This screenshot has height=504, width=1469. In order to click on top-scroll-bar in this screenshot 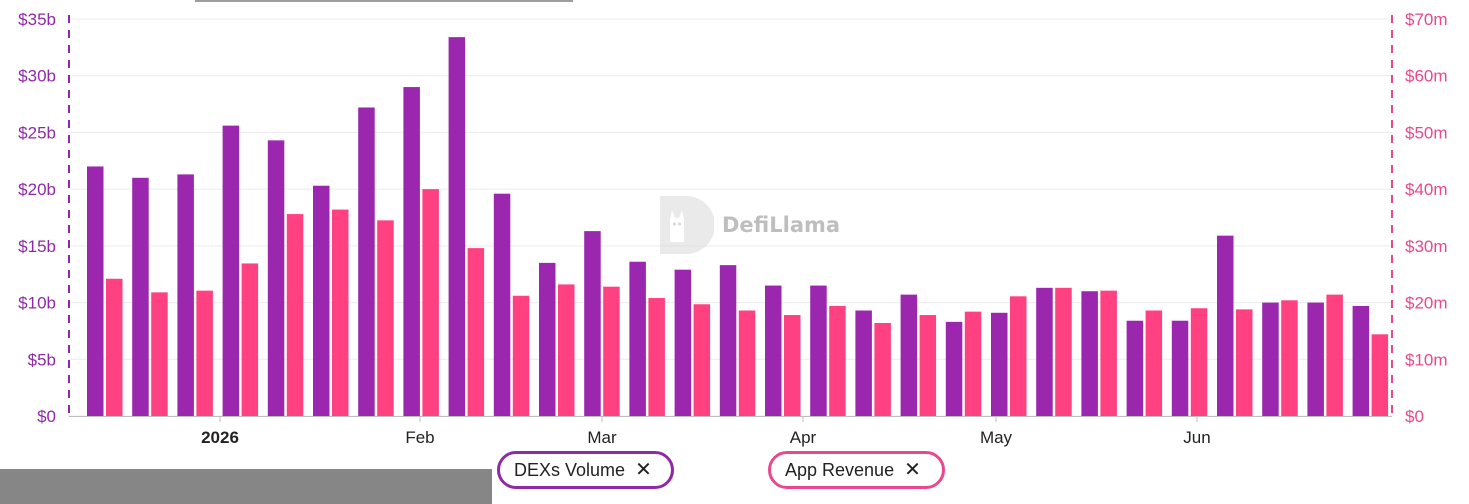, I will do `click(384, 1)`.